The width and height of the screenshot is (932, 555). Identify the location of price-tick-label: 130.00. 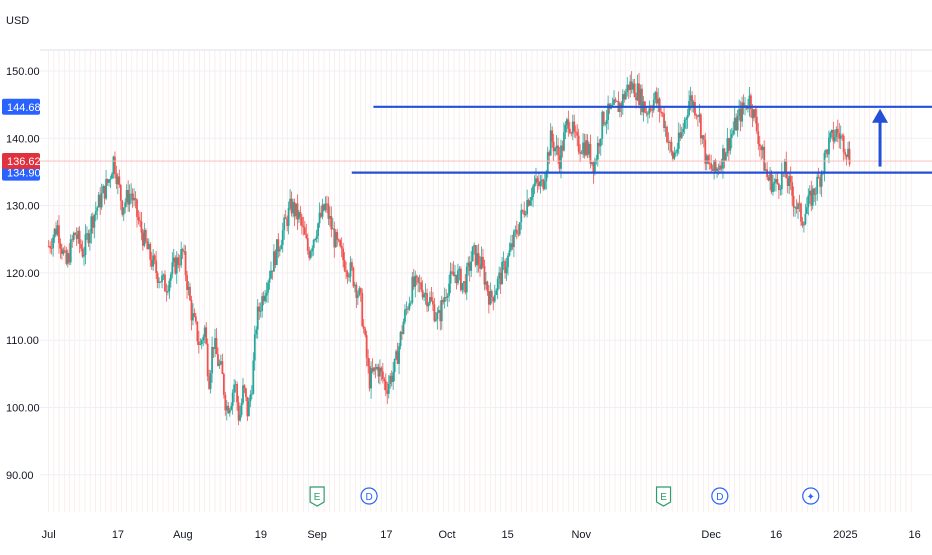
(23, 207).